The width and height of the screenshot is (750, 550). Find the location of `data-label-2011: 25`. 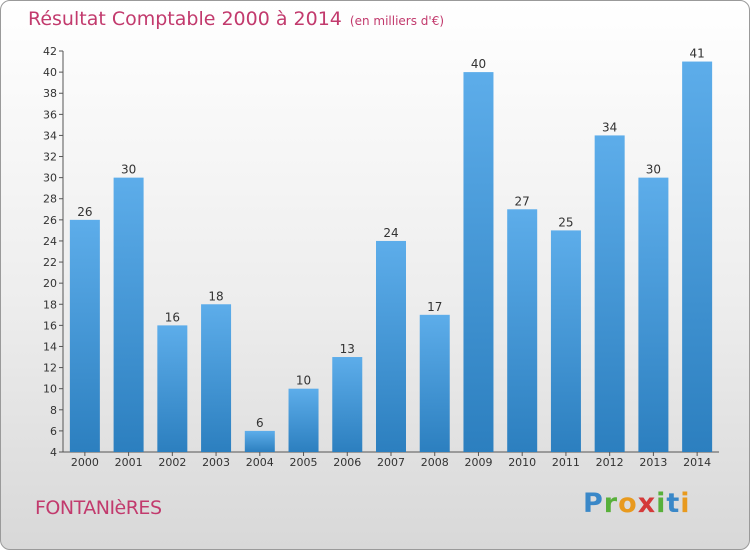

data-label-2011: 25 is located at coordinates (565, 222).